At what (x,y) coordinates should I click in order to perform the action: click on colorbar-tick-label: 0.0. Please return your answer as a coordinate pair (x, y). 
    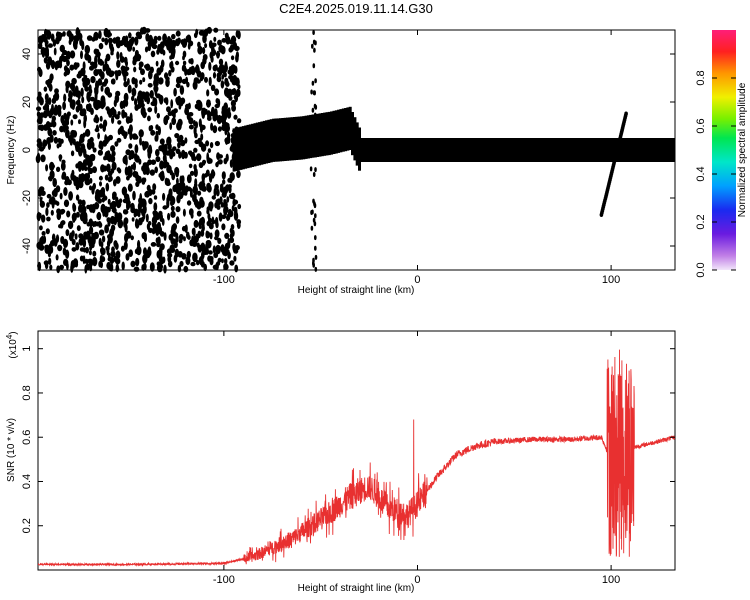
    Looking at the image, I should click on (701, 269).